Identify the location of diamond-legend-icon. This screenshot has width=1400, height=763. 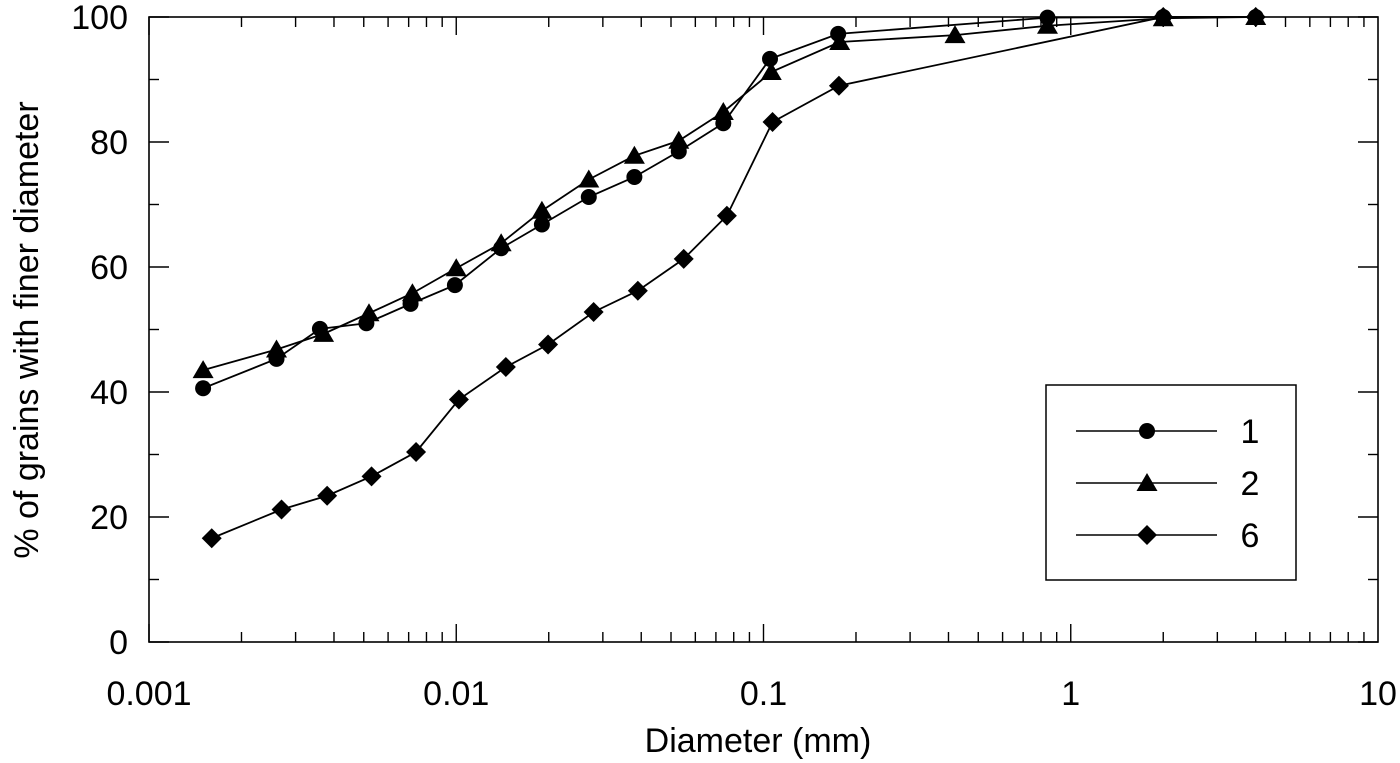
(1147, 535).